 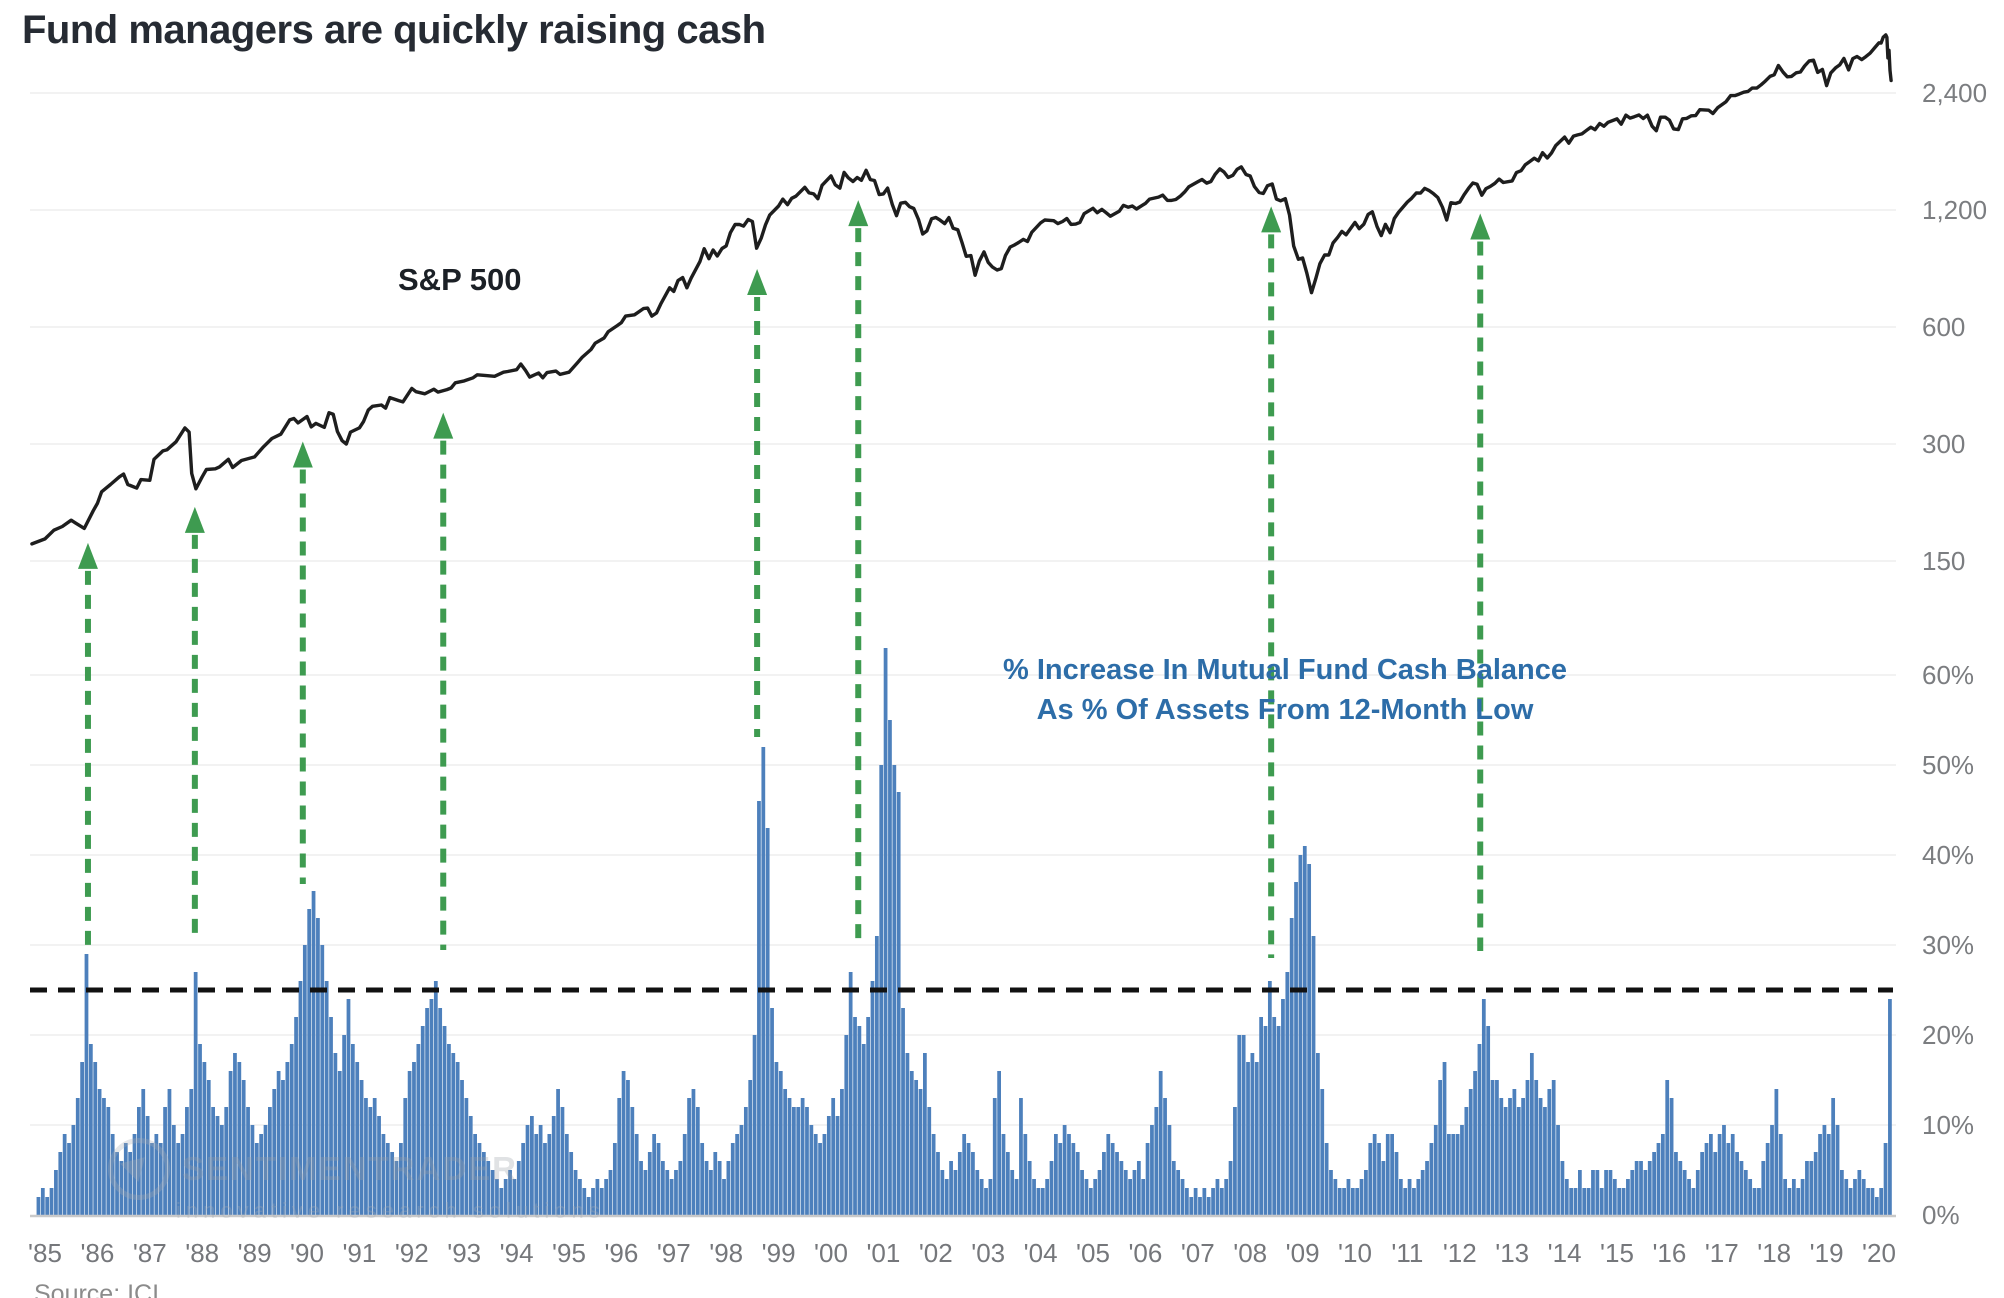 What do you see at coordinates (460, 279) in the screenshot?
I see `sp500-series-label: S&P 500` at bounding box center [460, 279].